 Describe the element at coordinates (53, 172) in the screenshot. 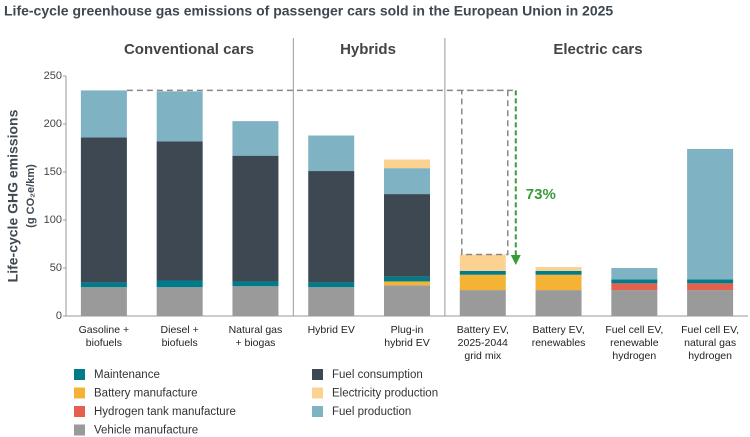

I see `y-tick-label: 150` at that location.